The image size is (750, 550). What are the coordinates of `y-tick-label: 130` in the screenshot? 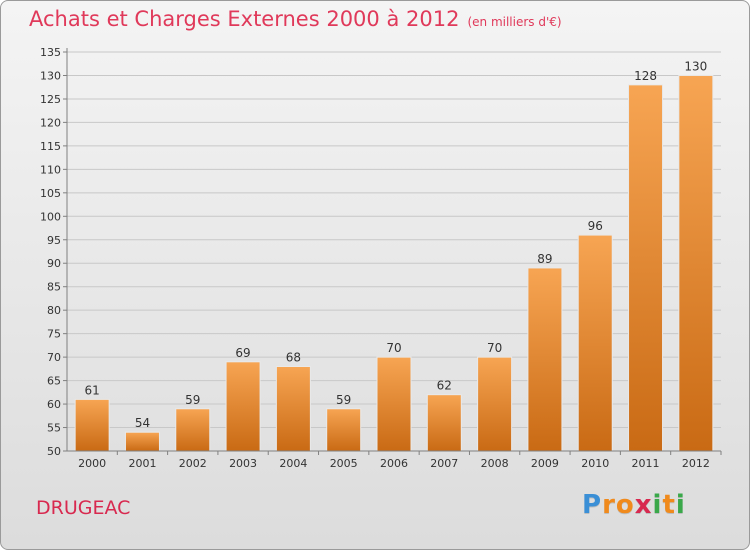 It's located at (50, 75).